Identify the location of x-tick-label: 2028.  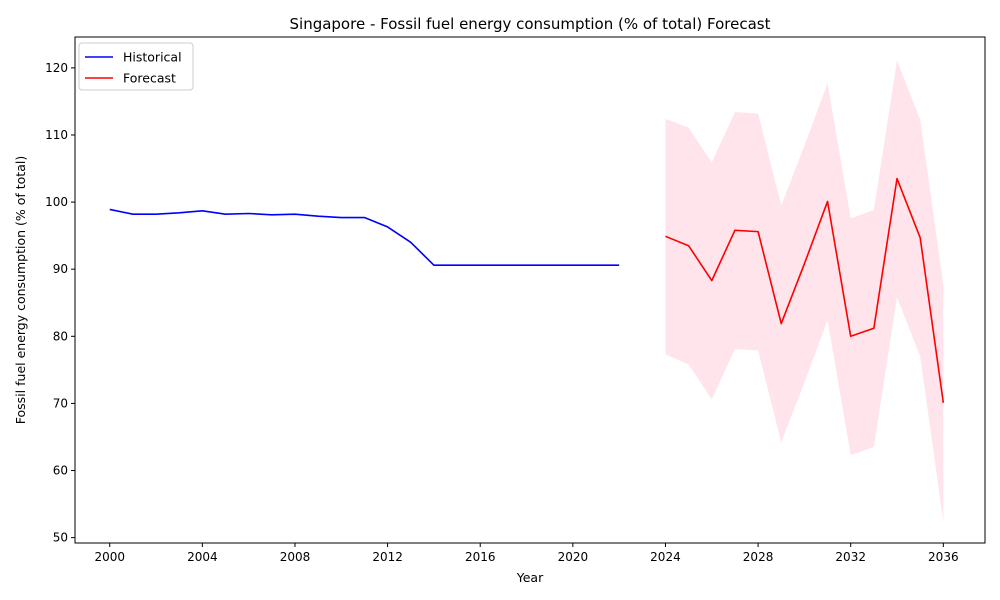
(758, 557).